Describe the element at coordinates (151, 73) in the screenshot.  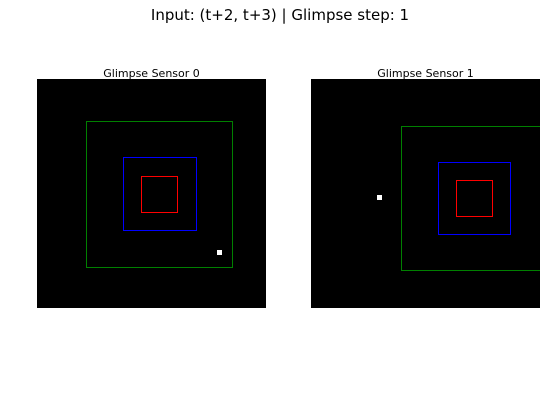
I see `panel-title-sensor-0: Glimpse Sensor 0` at that location.